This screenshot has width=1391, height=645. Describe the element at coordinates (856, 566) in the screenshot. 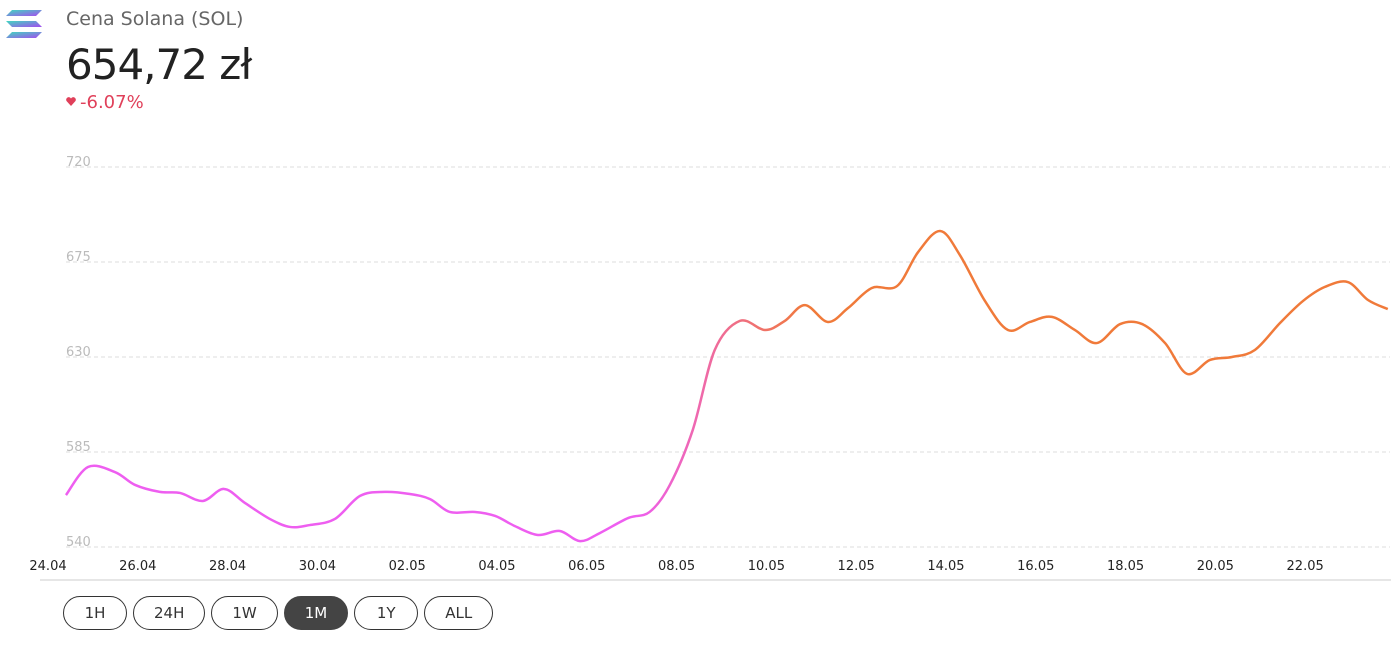

I see `x-tick-label: 12.05` at that location.